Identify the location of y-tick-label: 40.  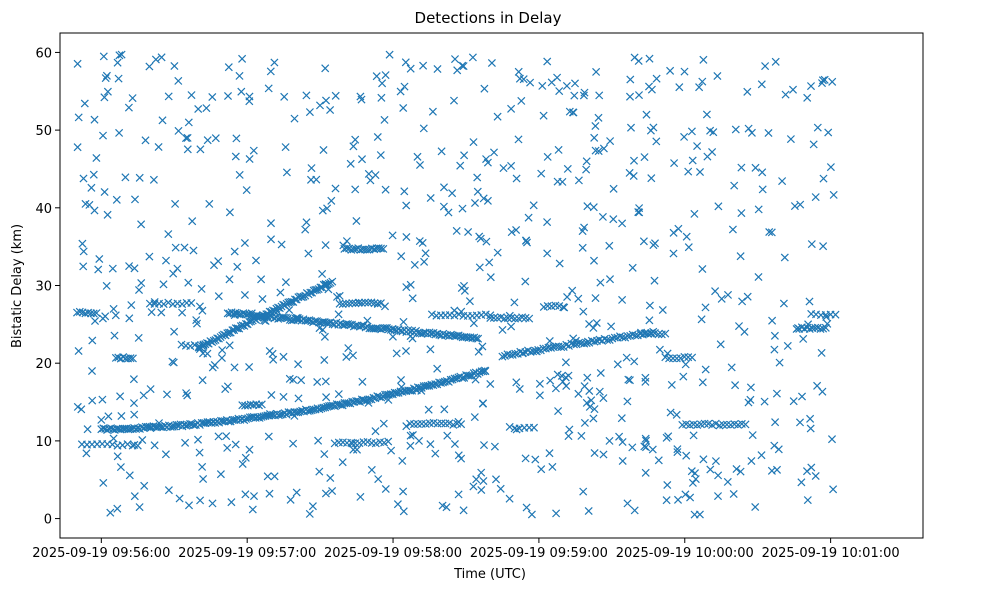
(43, 209).